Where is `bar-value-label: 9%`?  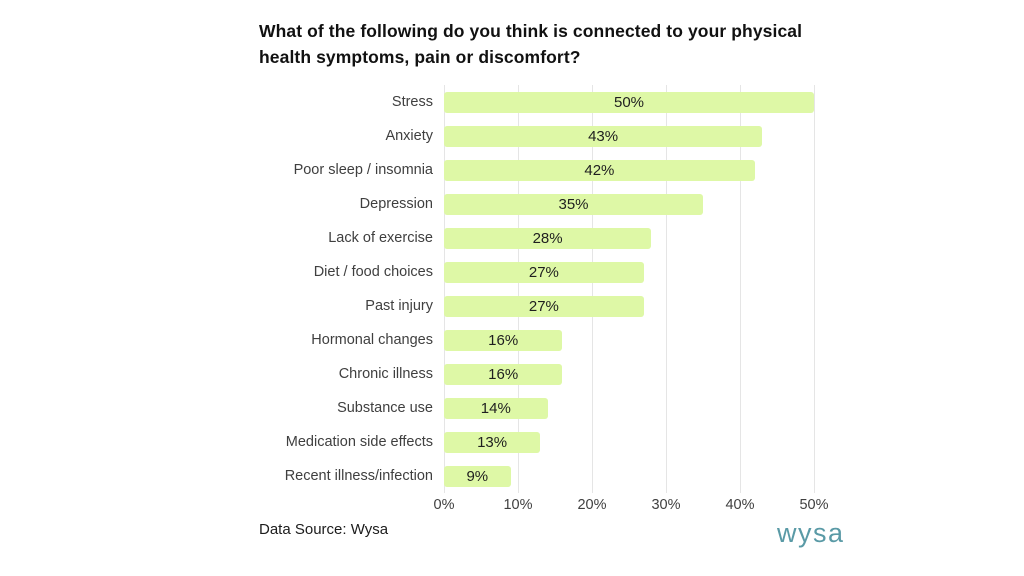 bar-value-label: 9% is located at coordinates (477, 476).